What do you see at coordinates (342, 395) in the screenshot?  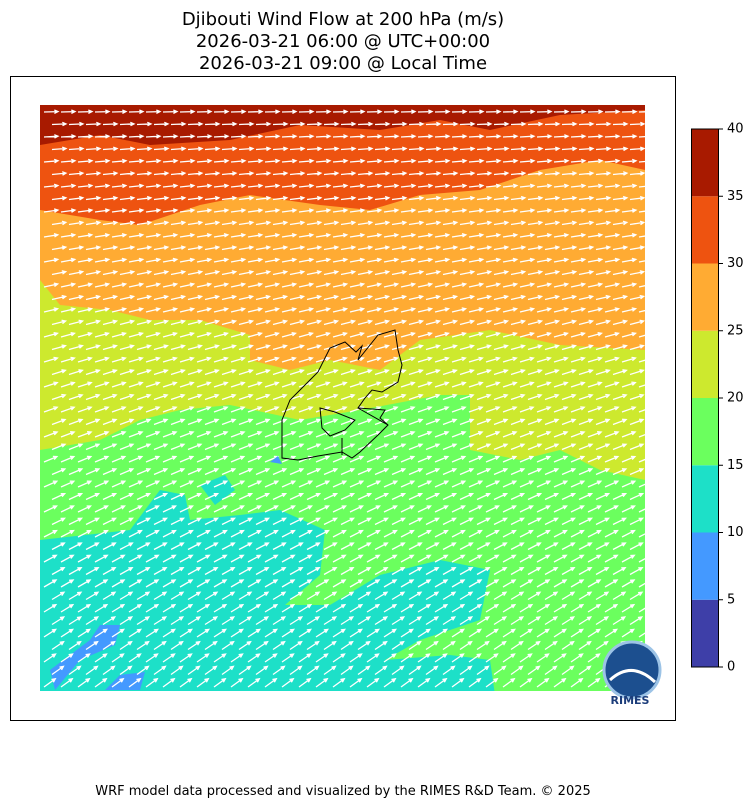 I see `country-outline` at bounding box center [342, 395].